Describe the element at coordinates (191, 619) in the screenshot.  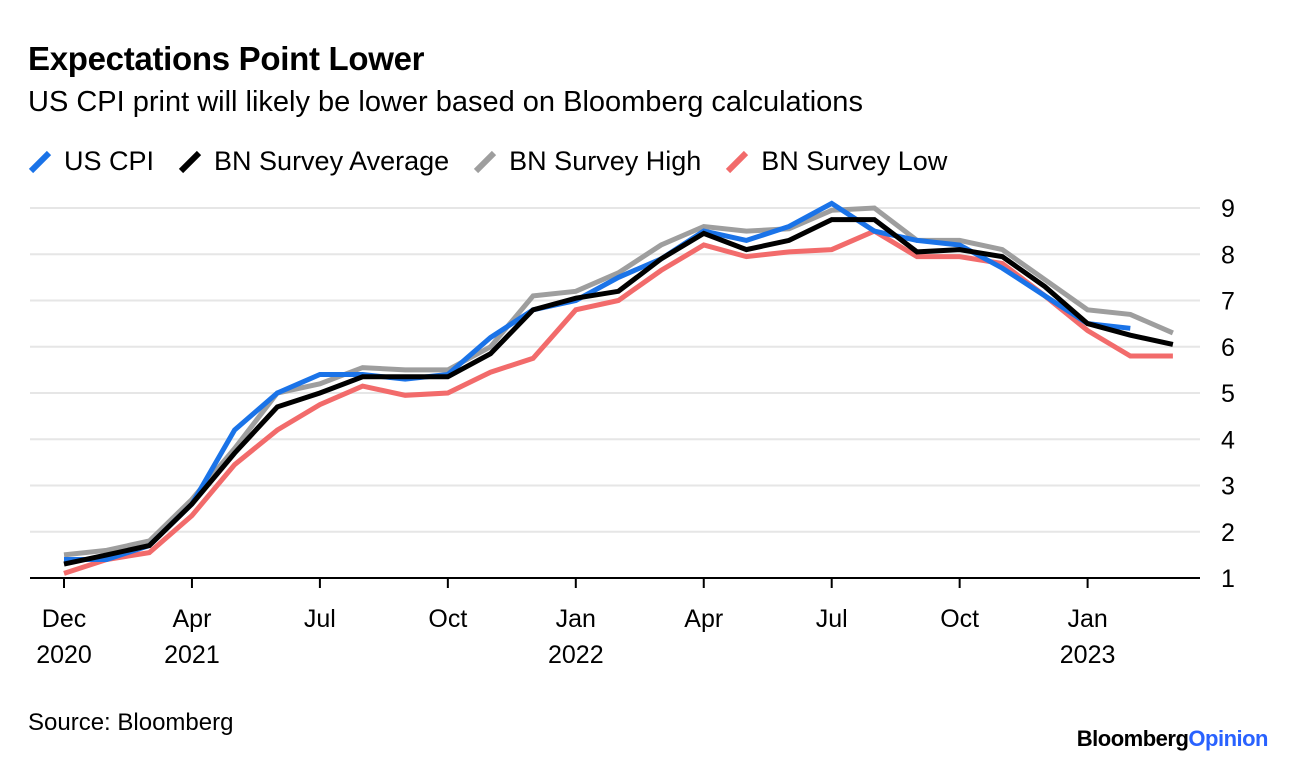
I see `x-tick-label-3: Apr` at that location.